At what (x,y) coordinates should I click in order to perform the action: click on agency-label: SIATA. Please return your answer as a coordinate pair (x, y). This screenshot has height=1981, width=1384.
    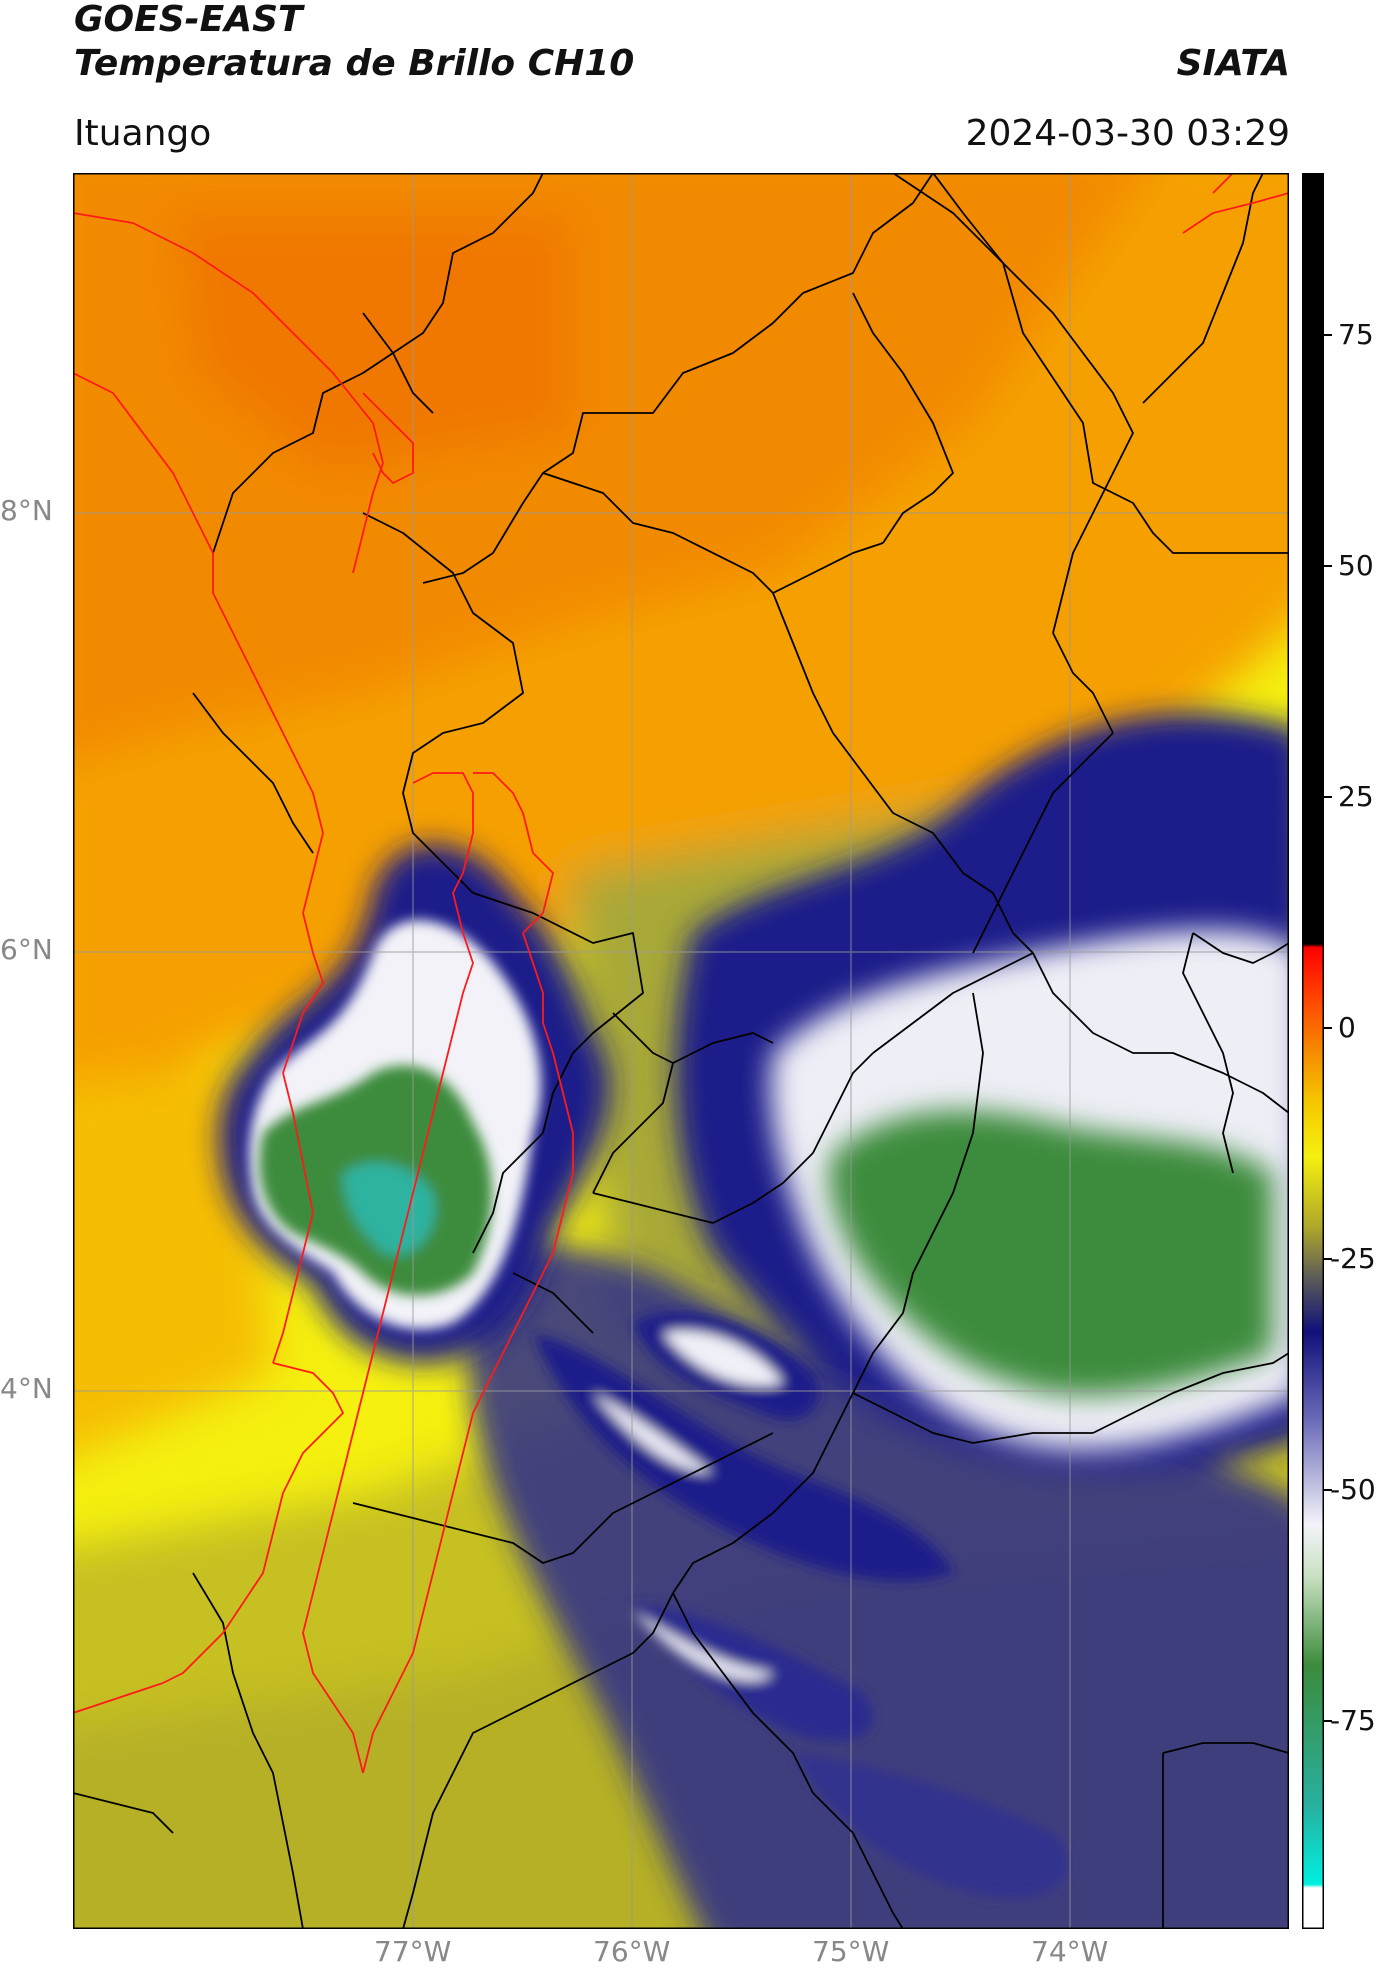
    Looking at the image, I should click on (1233, 63).